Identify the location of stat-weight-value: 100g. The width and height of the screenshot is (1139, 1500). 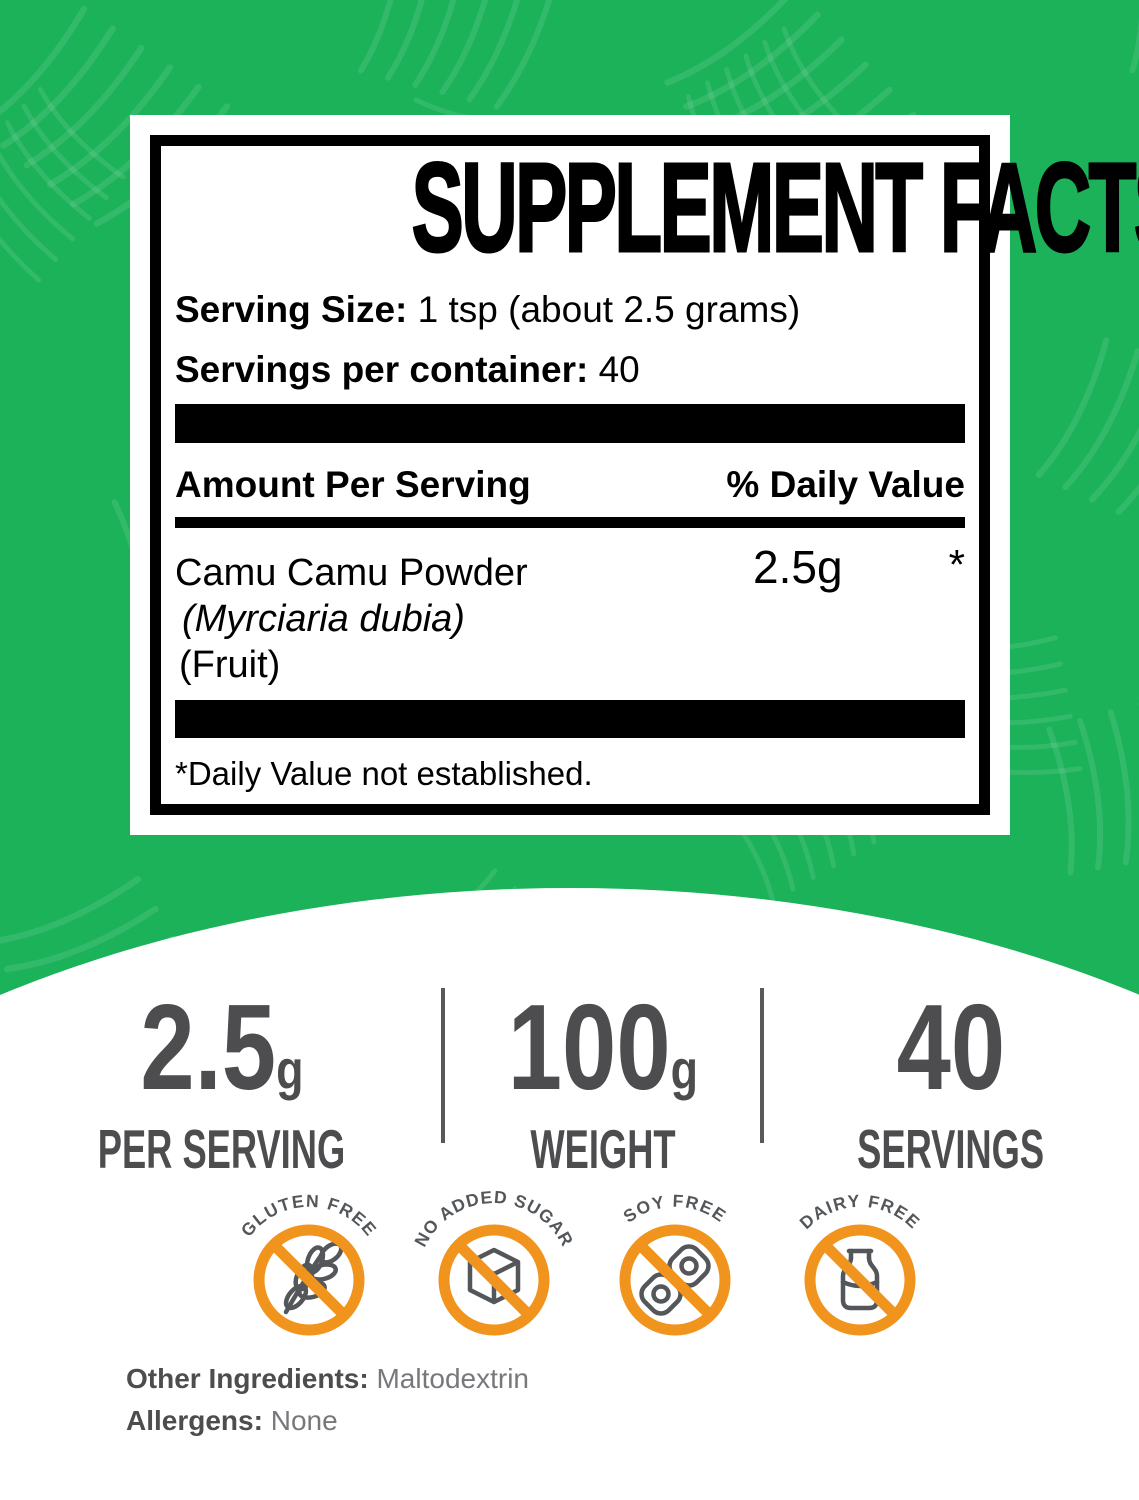
(602, 1054).